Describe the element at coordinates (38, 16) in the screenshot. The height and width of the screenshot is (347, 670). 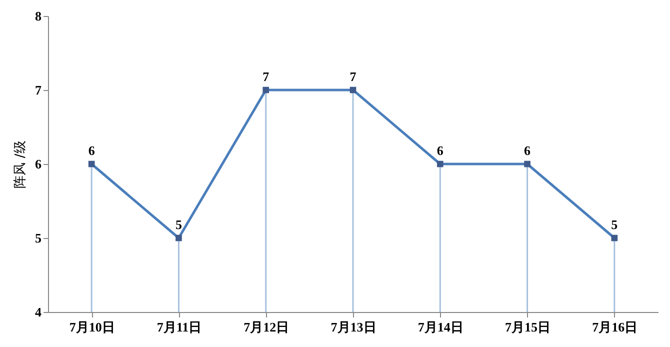
I see `y-tick-label: 8` at that location.